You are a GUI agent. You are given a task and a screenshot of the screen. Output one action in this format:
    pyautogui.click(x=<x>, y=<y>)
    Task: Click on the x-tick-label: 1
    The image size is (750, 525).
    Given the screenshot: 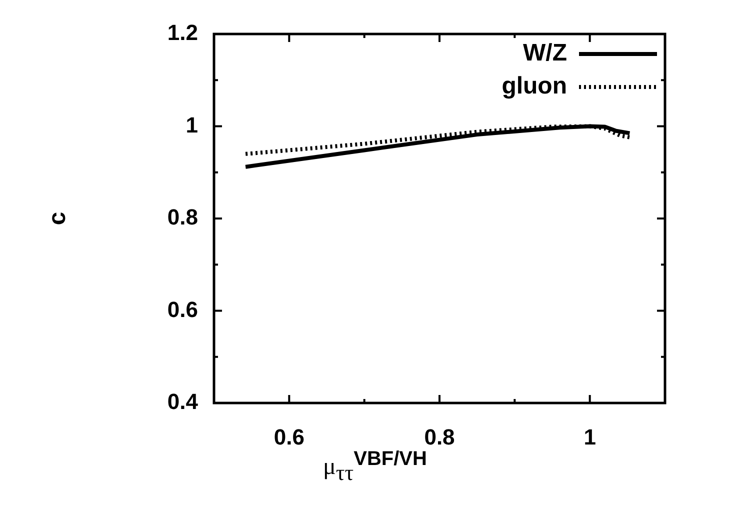 What is the action you would take?
    pyautogui.click(x=590, y=437)
    